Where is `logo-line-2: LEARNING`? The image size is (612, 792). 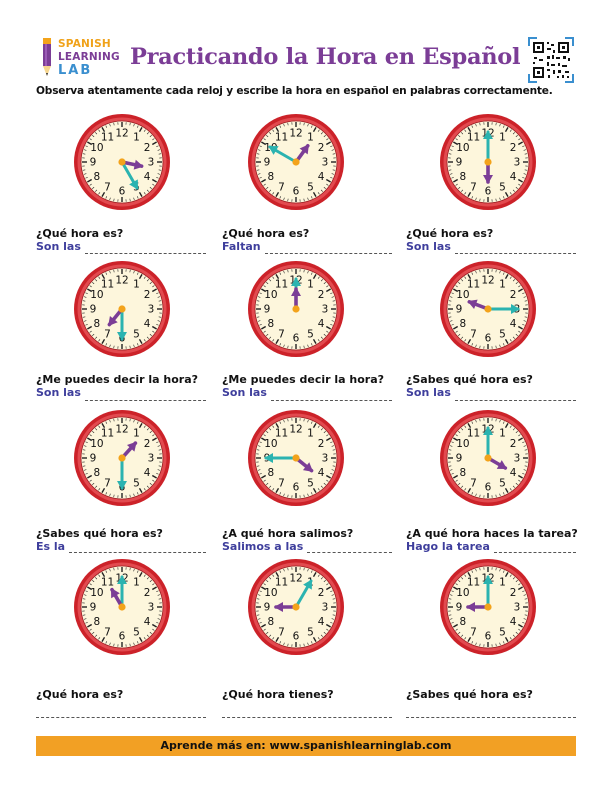 logo-line-2: LEARNING is located at coordinates (89, 57).